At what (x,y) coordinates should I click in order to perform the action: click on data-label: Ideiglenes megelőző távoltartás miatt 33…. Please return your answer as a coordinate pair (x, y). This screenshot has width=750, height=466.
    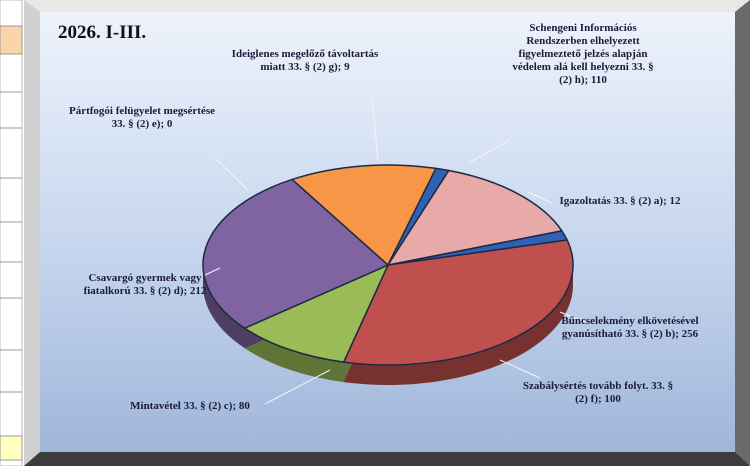
    Looking at the image, I should click on (305, 60).